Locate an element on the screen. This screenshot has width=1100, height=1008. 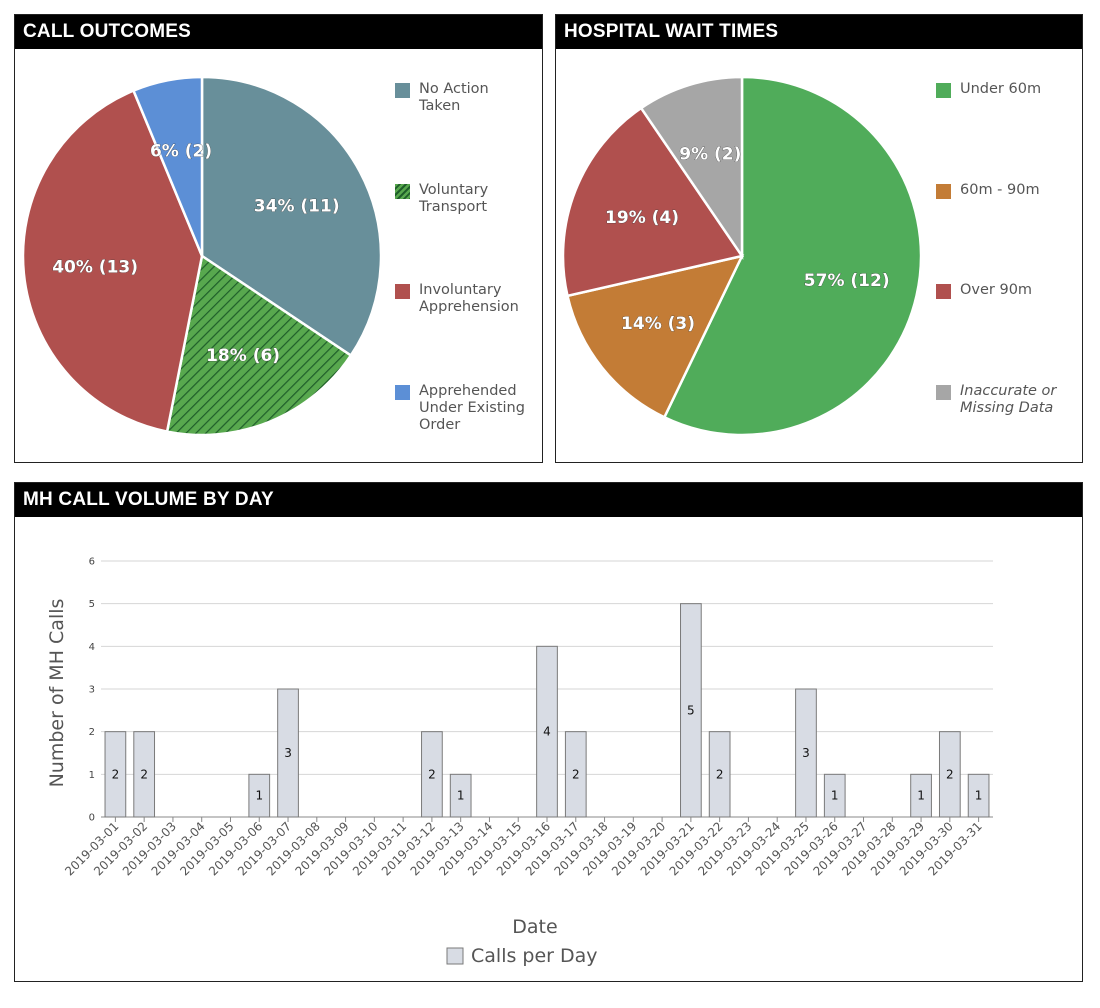
y-tick-label: 1 is located at coordinates (92, 775).